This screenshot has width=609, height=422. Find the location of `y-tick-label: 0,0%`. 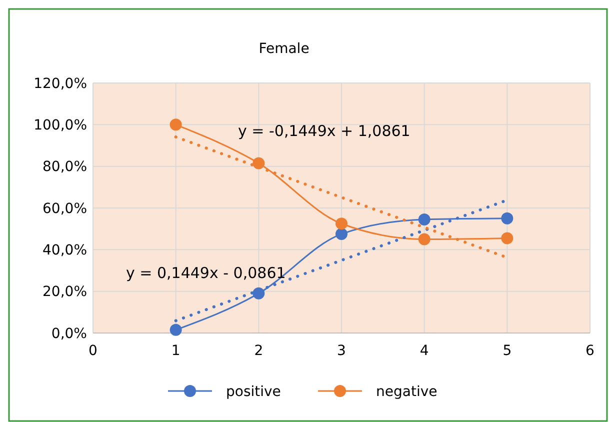

y-tick-label: 0,0% is located at coordinates (69, 334).